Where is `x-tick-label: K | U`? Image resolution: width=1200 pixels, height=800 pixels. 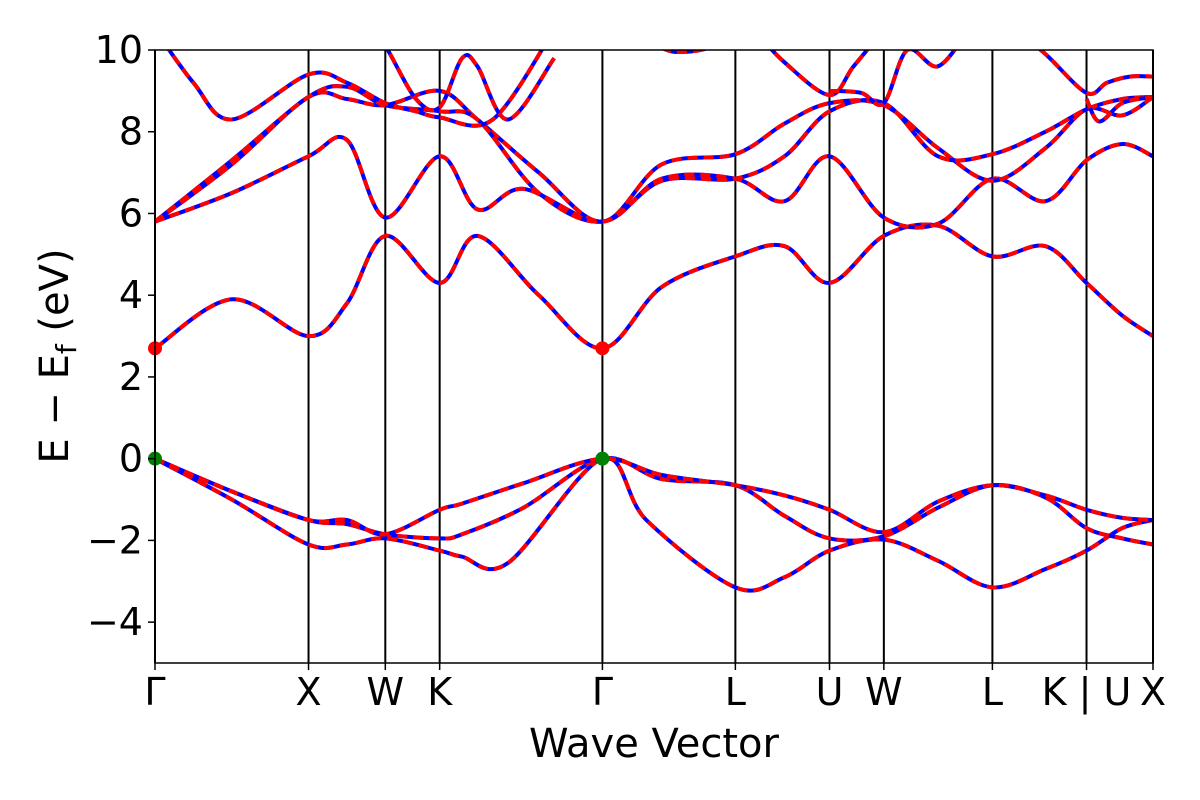 x-tick-label: K | U is located at coordinates (1087, 692).